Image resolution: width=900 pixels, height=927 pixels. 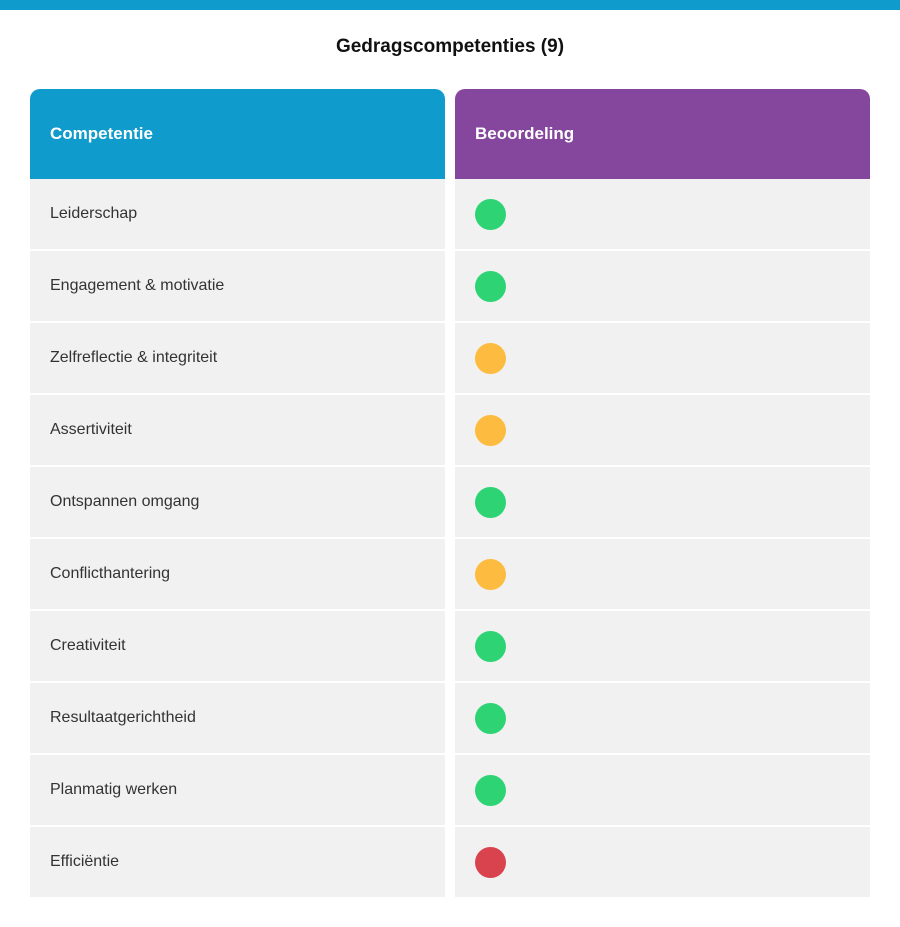 I want to click on competentie-label: Leiderschap, so click(x=94, y=213).